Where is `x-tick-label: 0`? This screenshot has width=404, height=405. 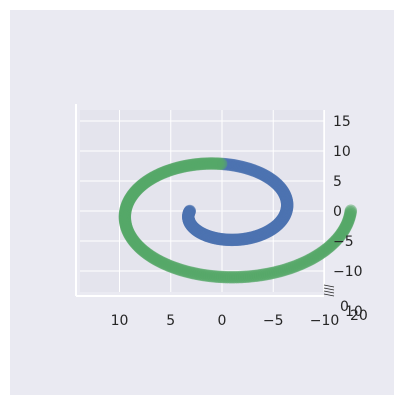 x-tick-label: 0 is located at coordinates (222, 321).